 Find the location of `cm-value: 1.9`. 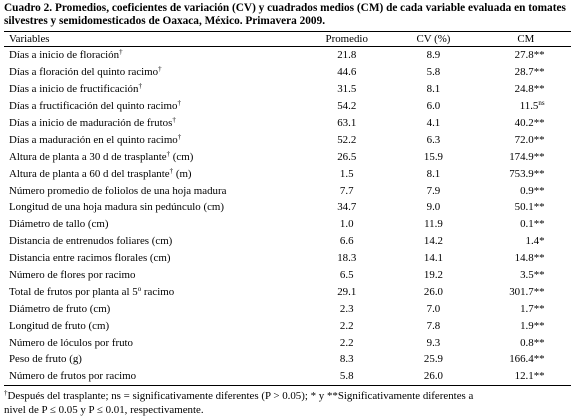

cm-value: 1.9 is located at coordinates (527, 325).